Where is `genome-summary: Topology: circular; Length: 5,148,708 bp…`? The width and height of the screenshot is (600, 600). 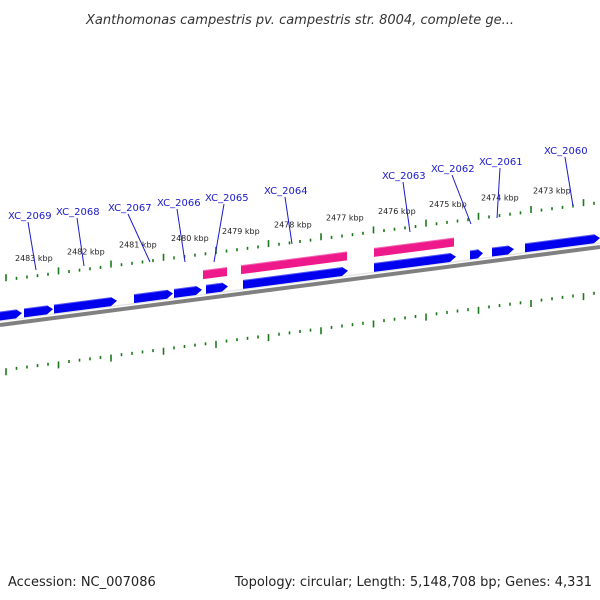 genome-summary: Topology: circular; Length: 5,148,708 bp… is located at coordinates (413, 582).